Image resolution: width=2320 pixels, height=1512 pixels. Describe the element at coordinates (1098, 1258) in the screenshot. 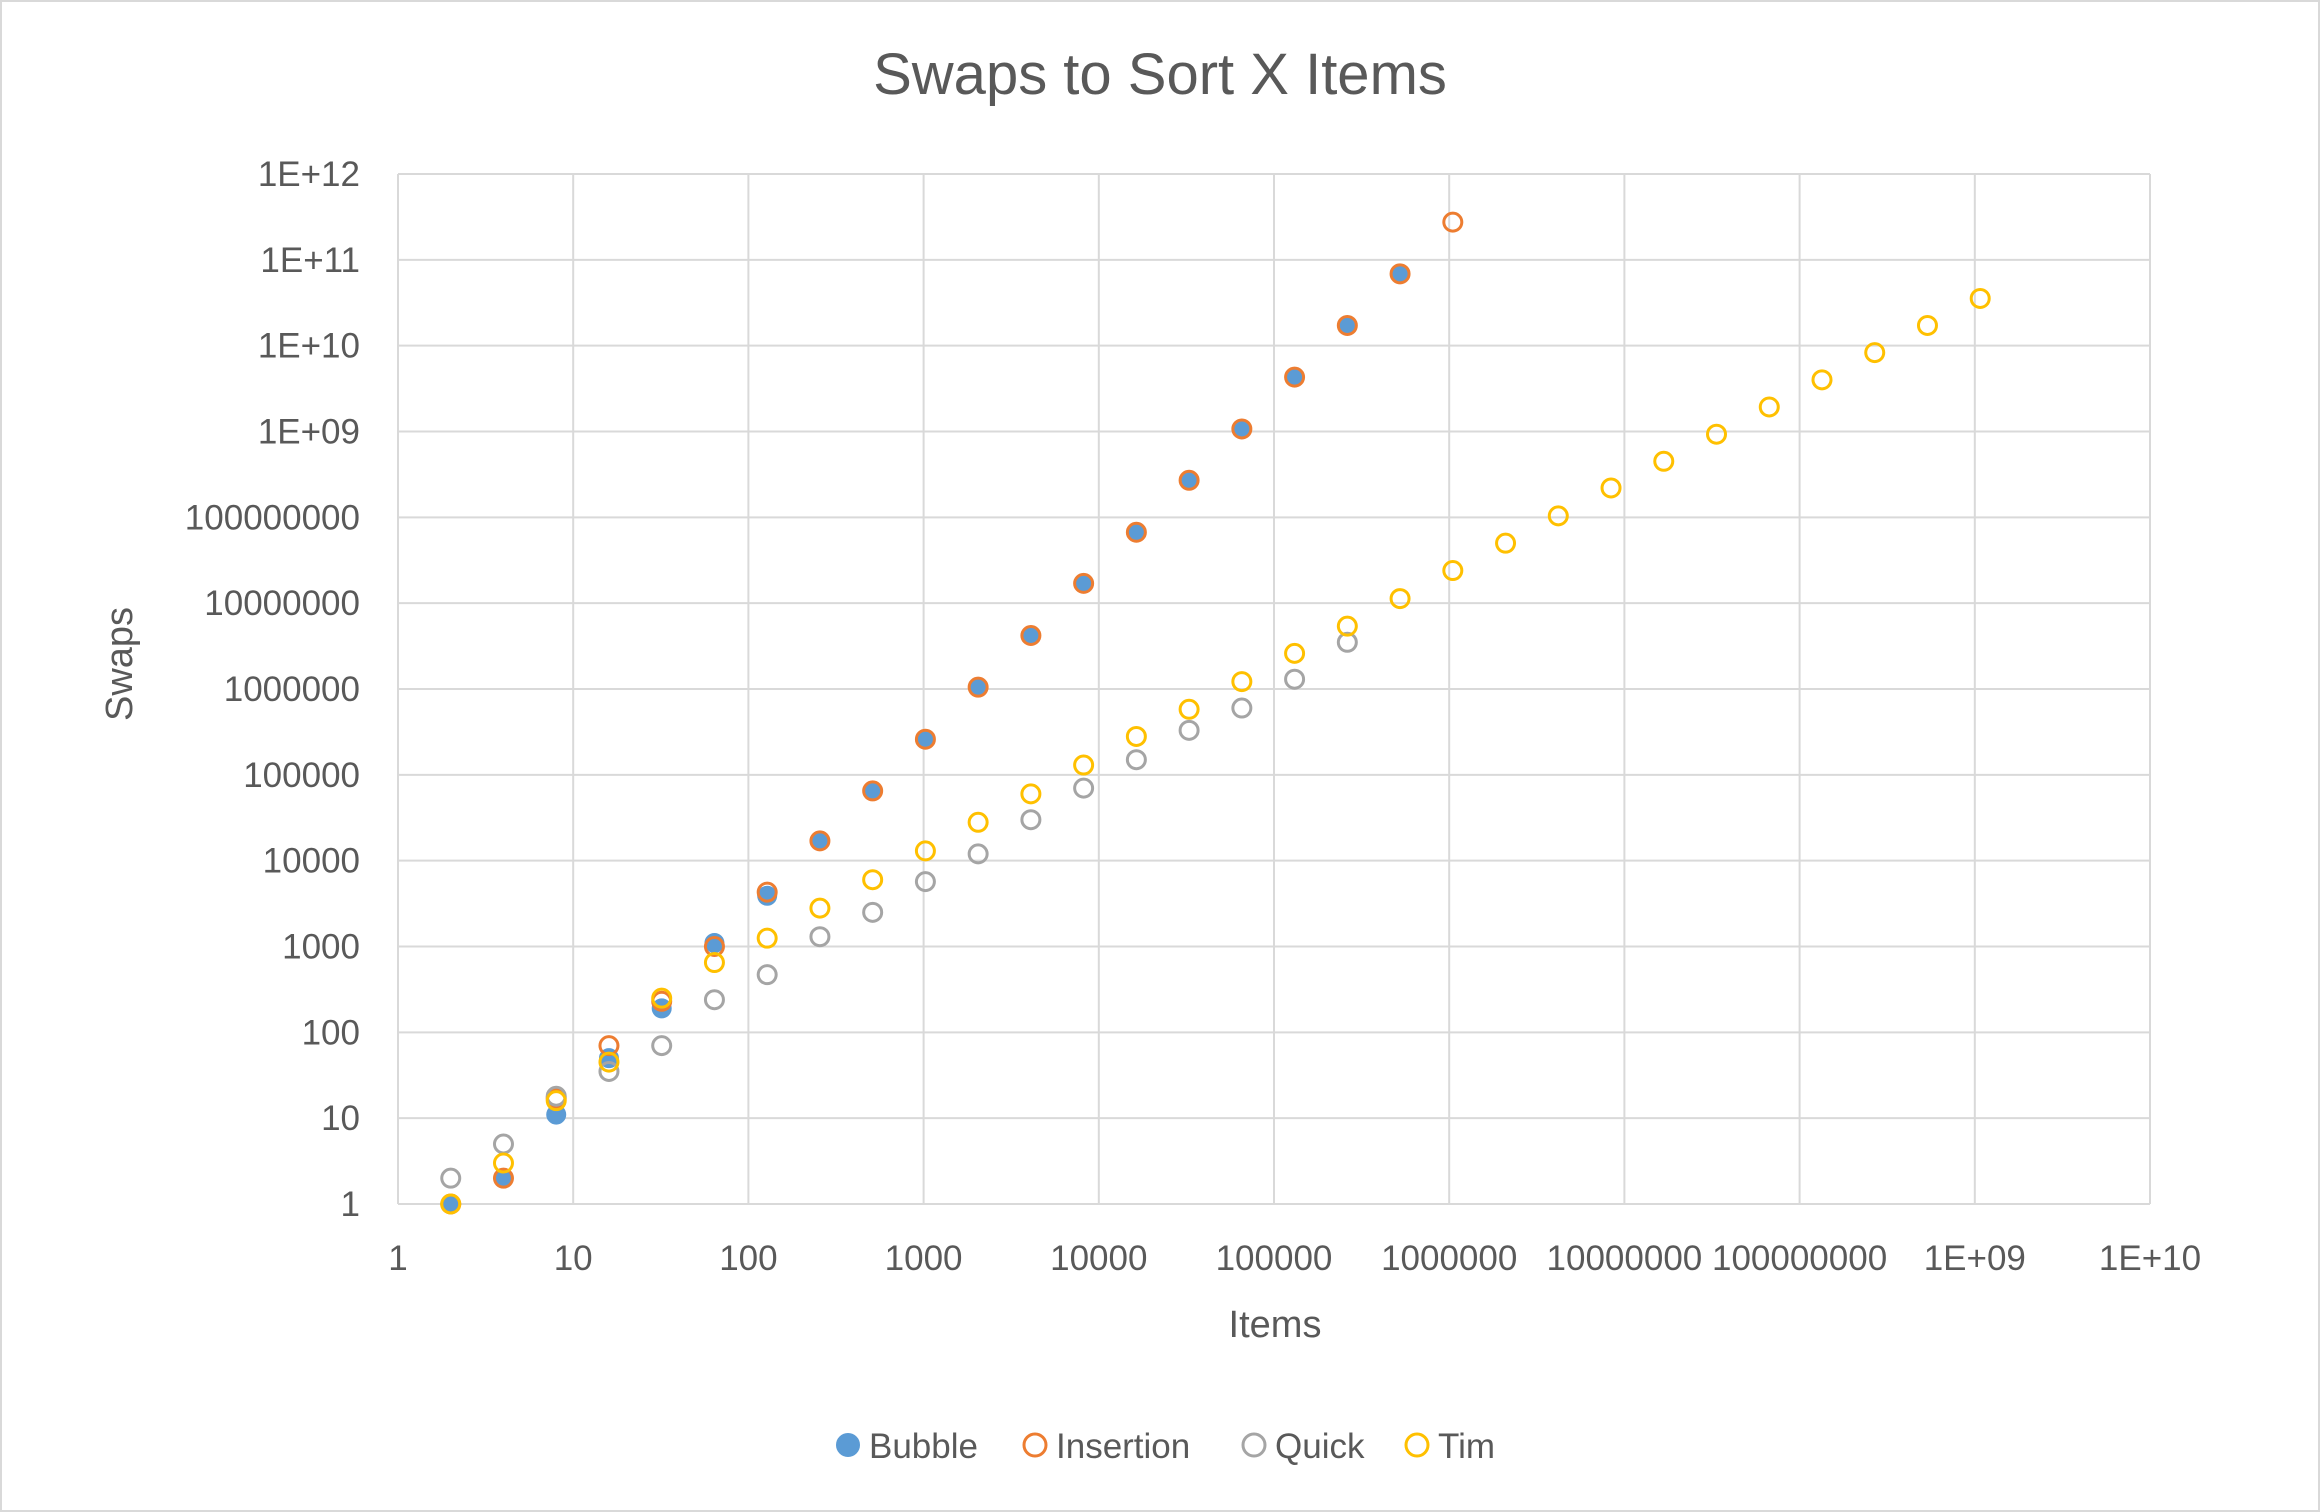

I see `x-tick-label: 10000` at that location.